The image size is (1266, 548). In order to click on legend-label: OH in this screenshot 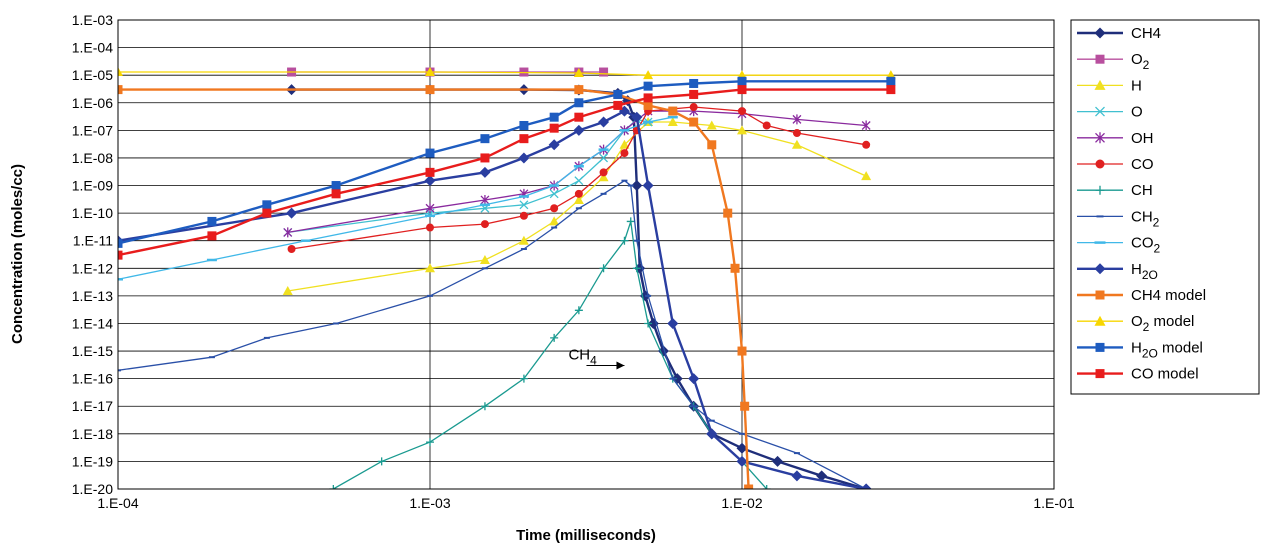, I will do `click(1142, 138)`.